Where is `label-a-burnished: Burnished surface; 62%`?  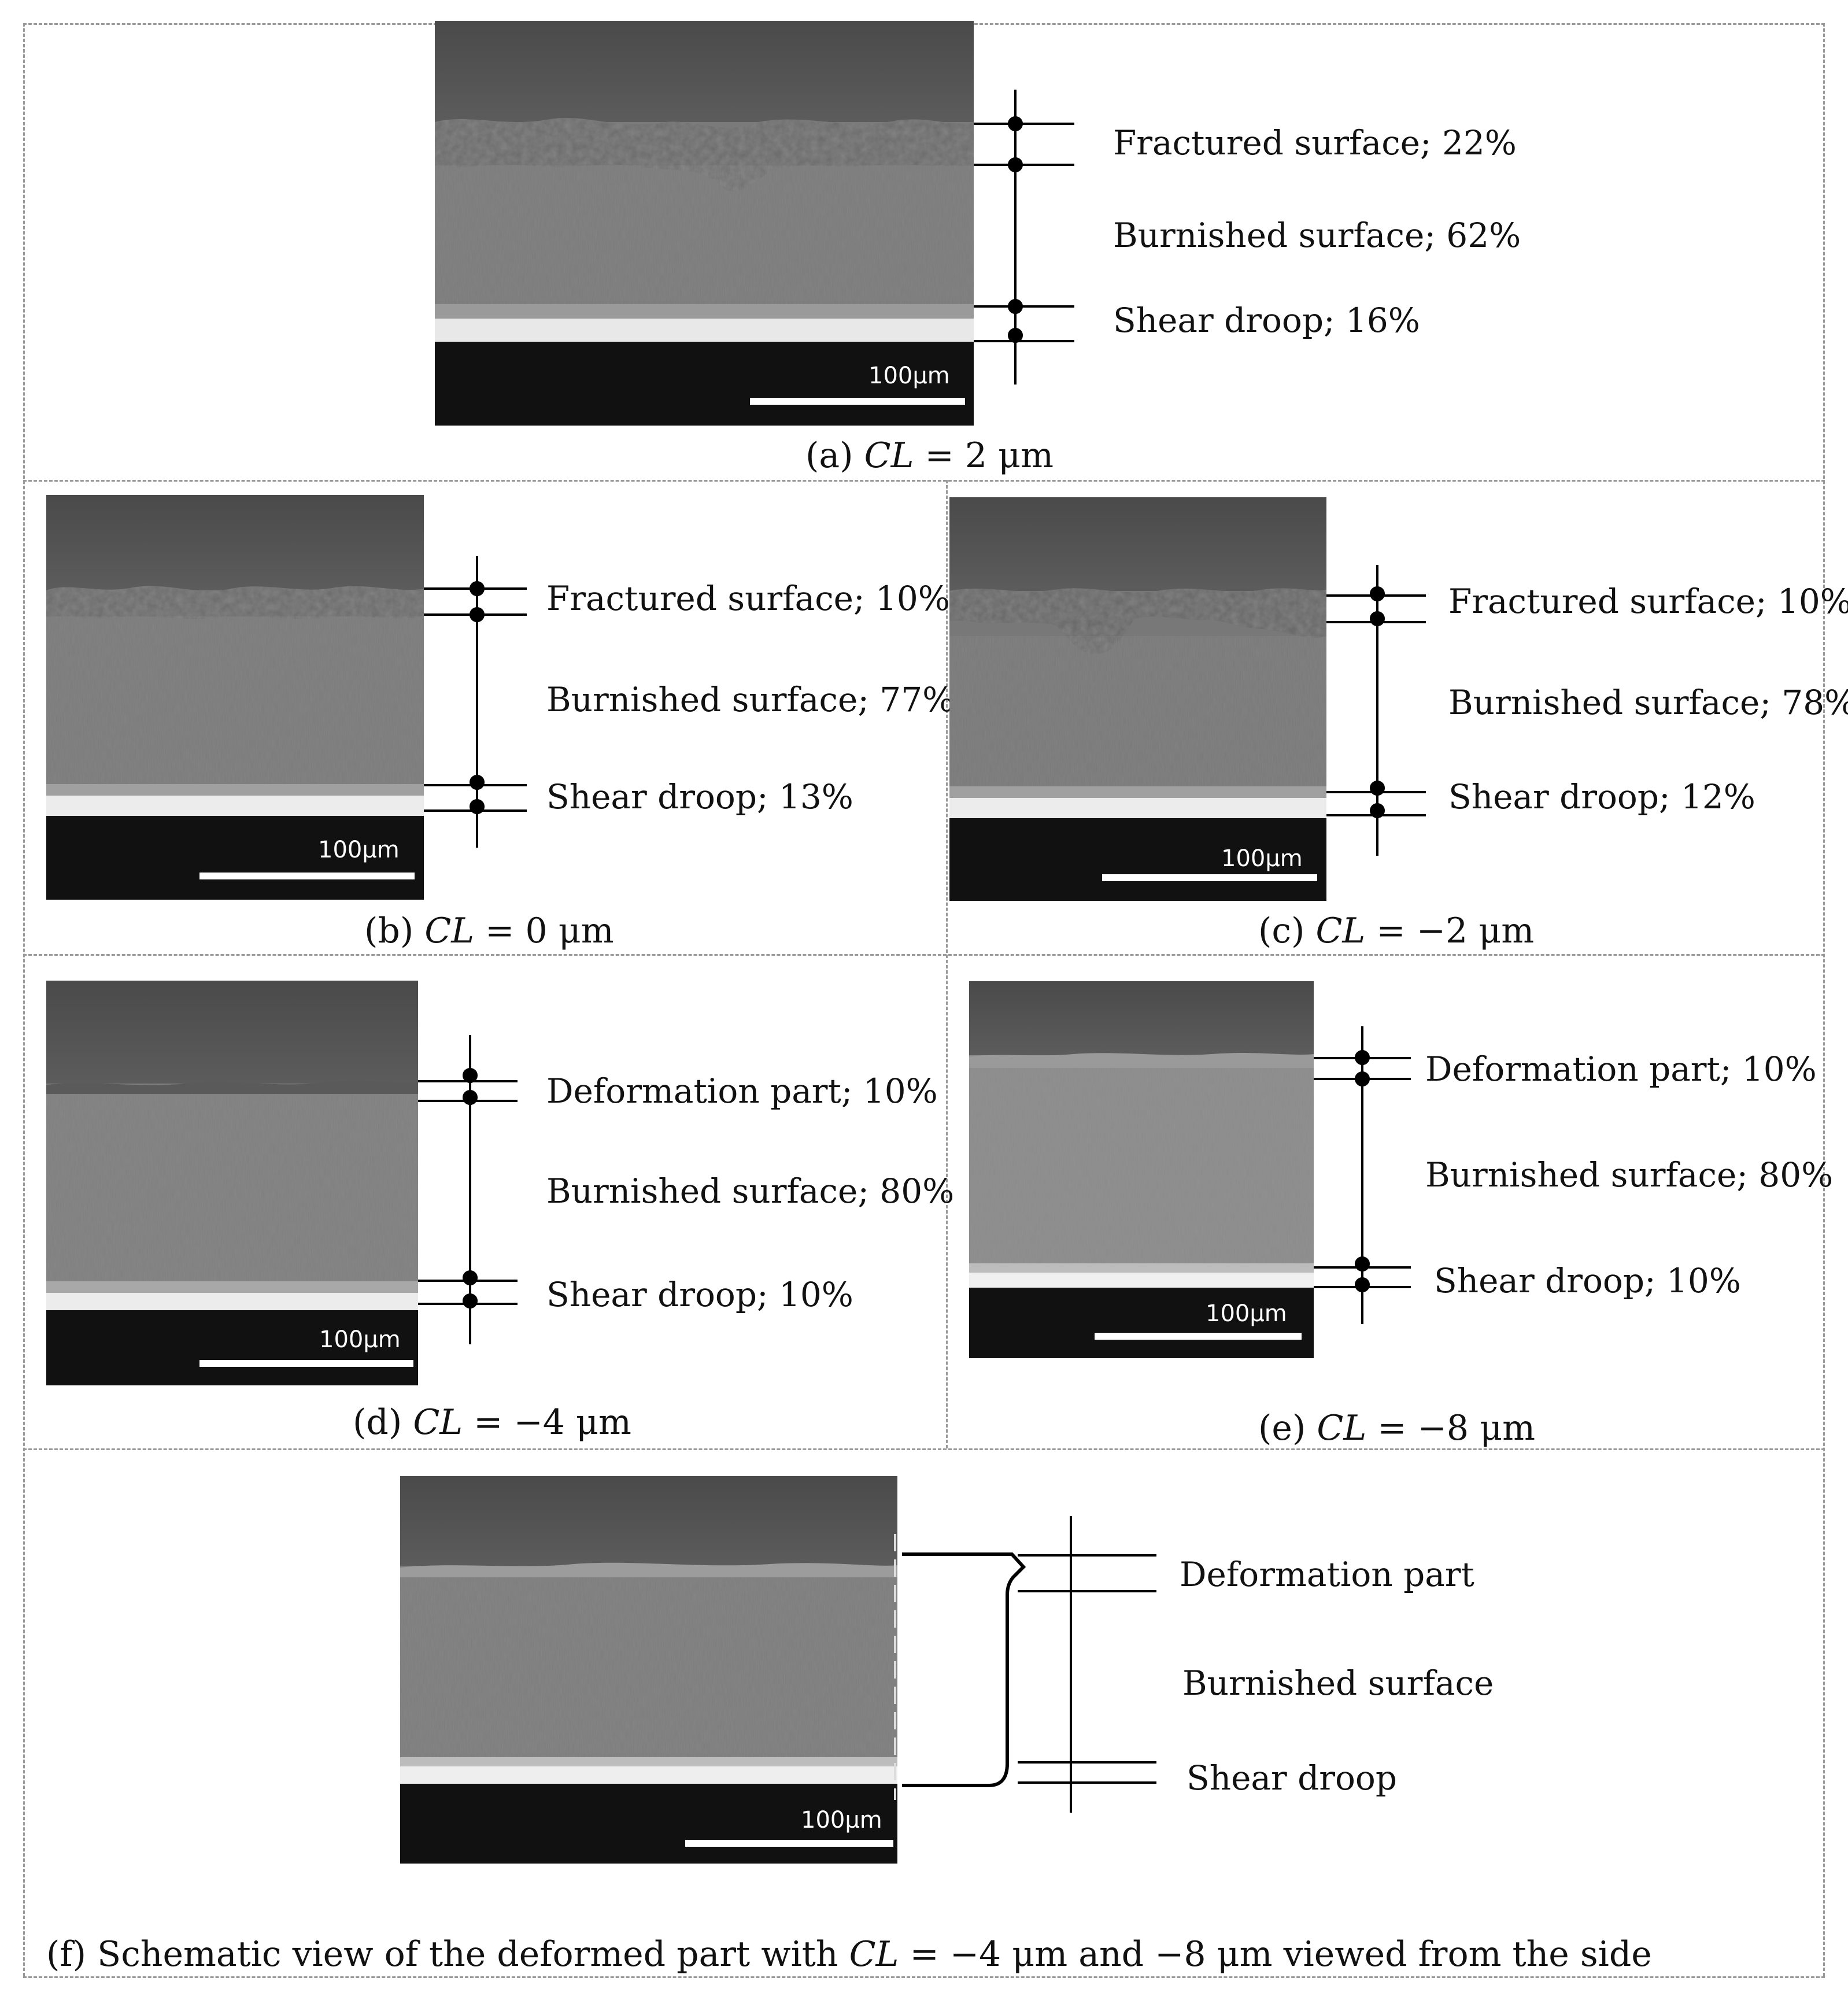 label-a-burnished: Burnished surface; 62% is located at coordinates (1317, 235).